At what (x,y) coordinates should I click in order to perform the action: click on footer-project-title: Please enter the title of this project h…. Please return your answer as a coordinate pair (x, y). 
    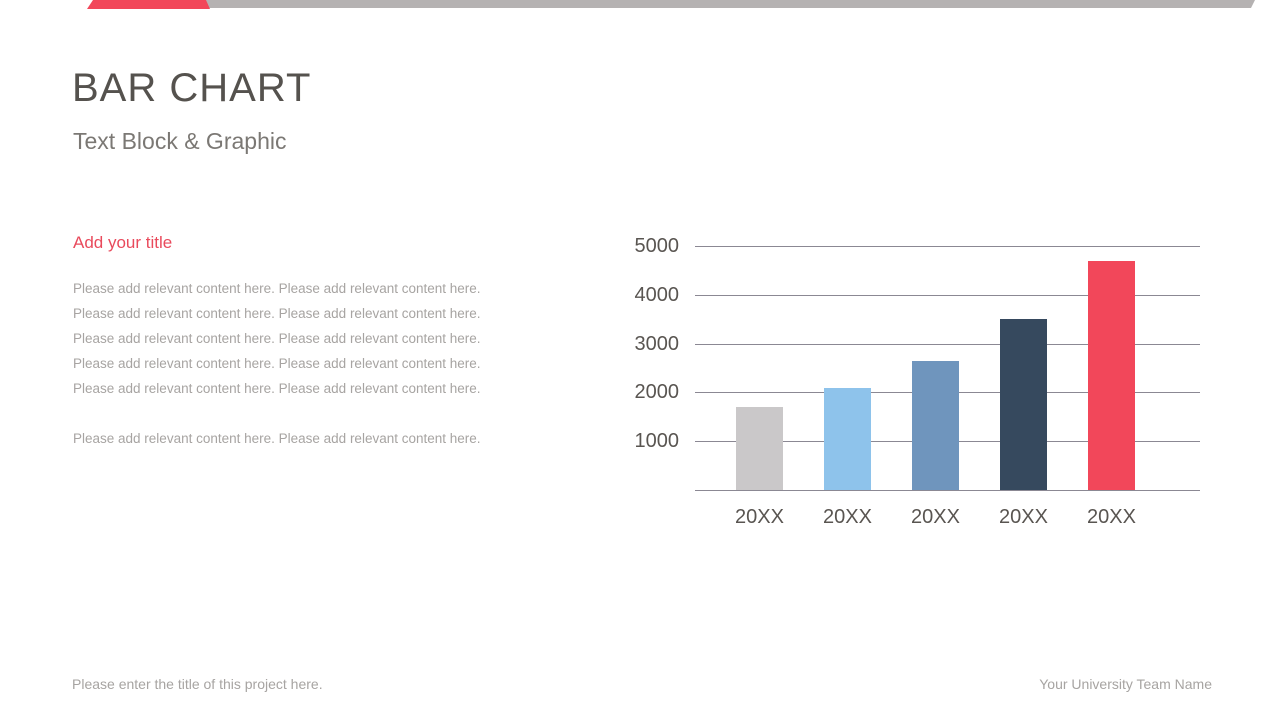
    Looking at the image, I should click on (197, 684).